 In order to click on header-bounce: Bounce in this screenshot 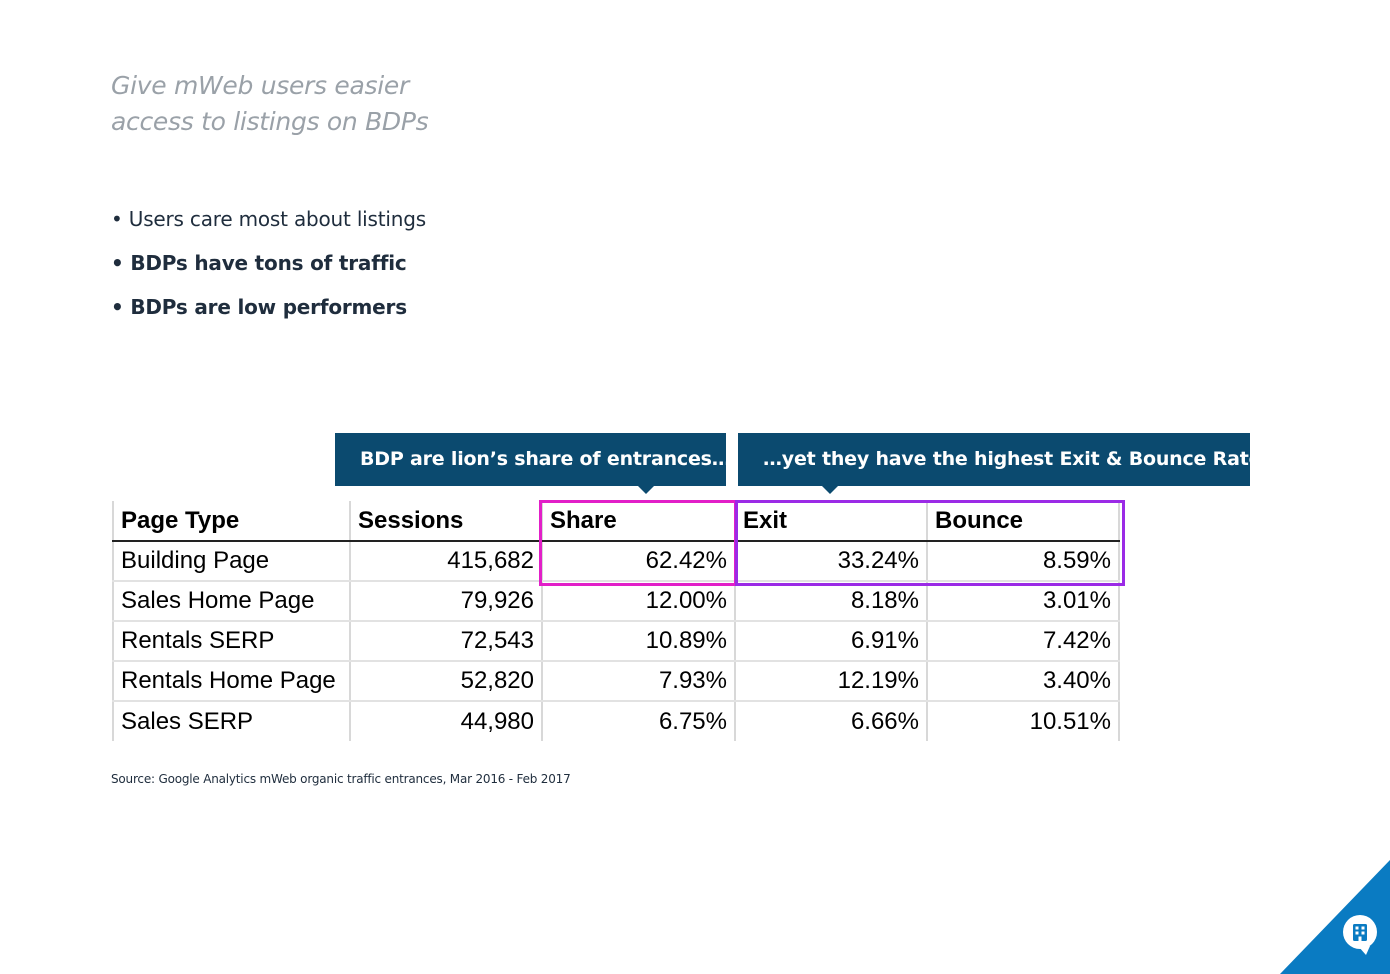, I will do `click(1023, 521)`.